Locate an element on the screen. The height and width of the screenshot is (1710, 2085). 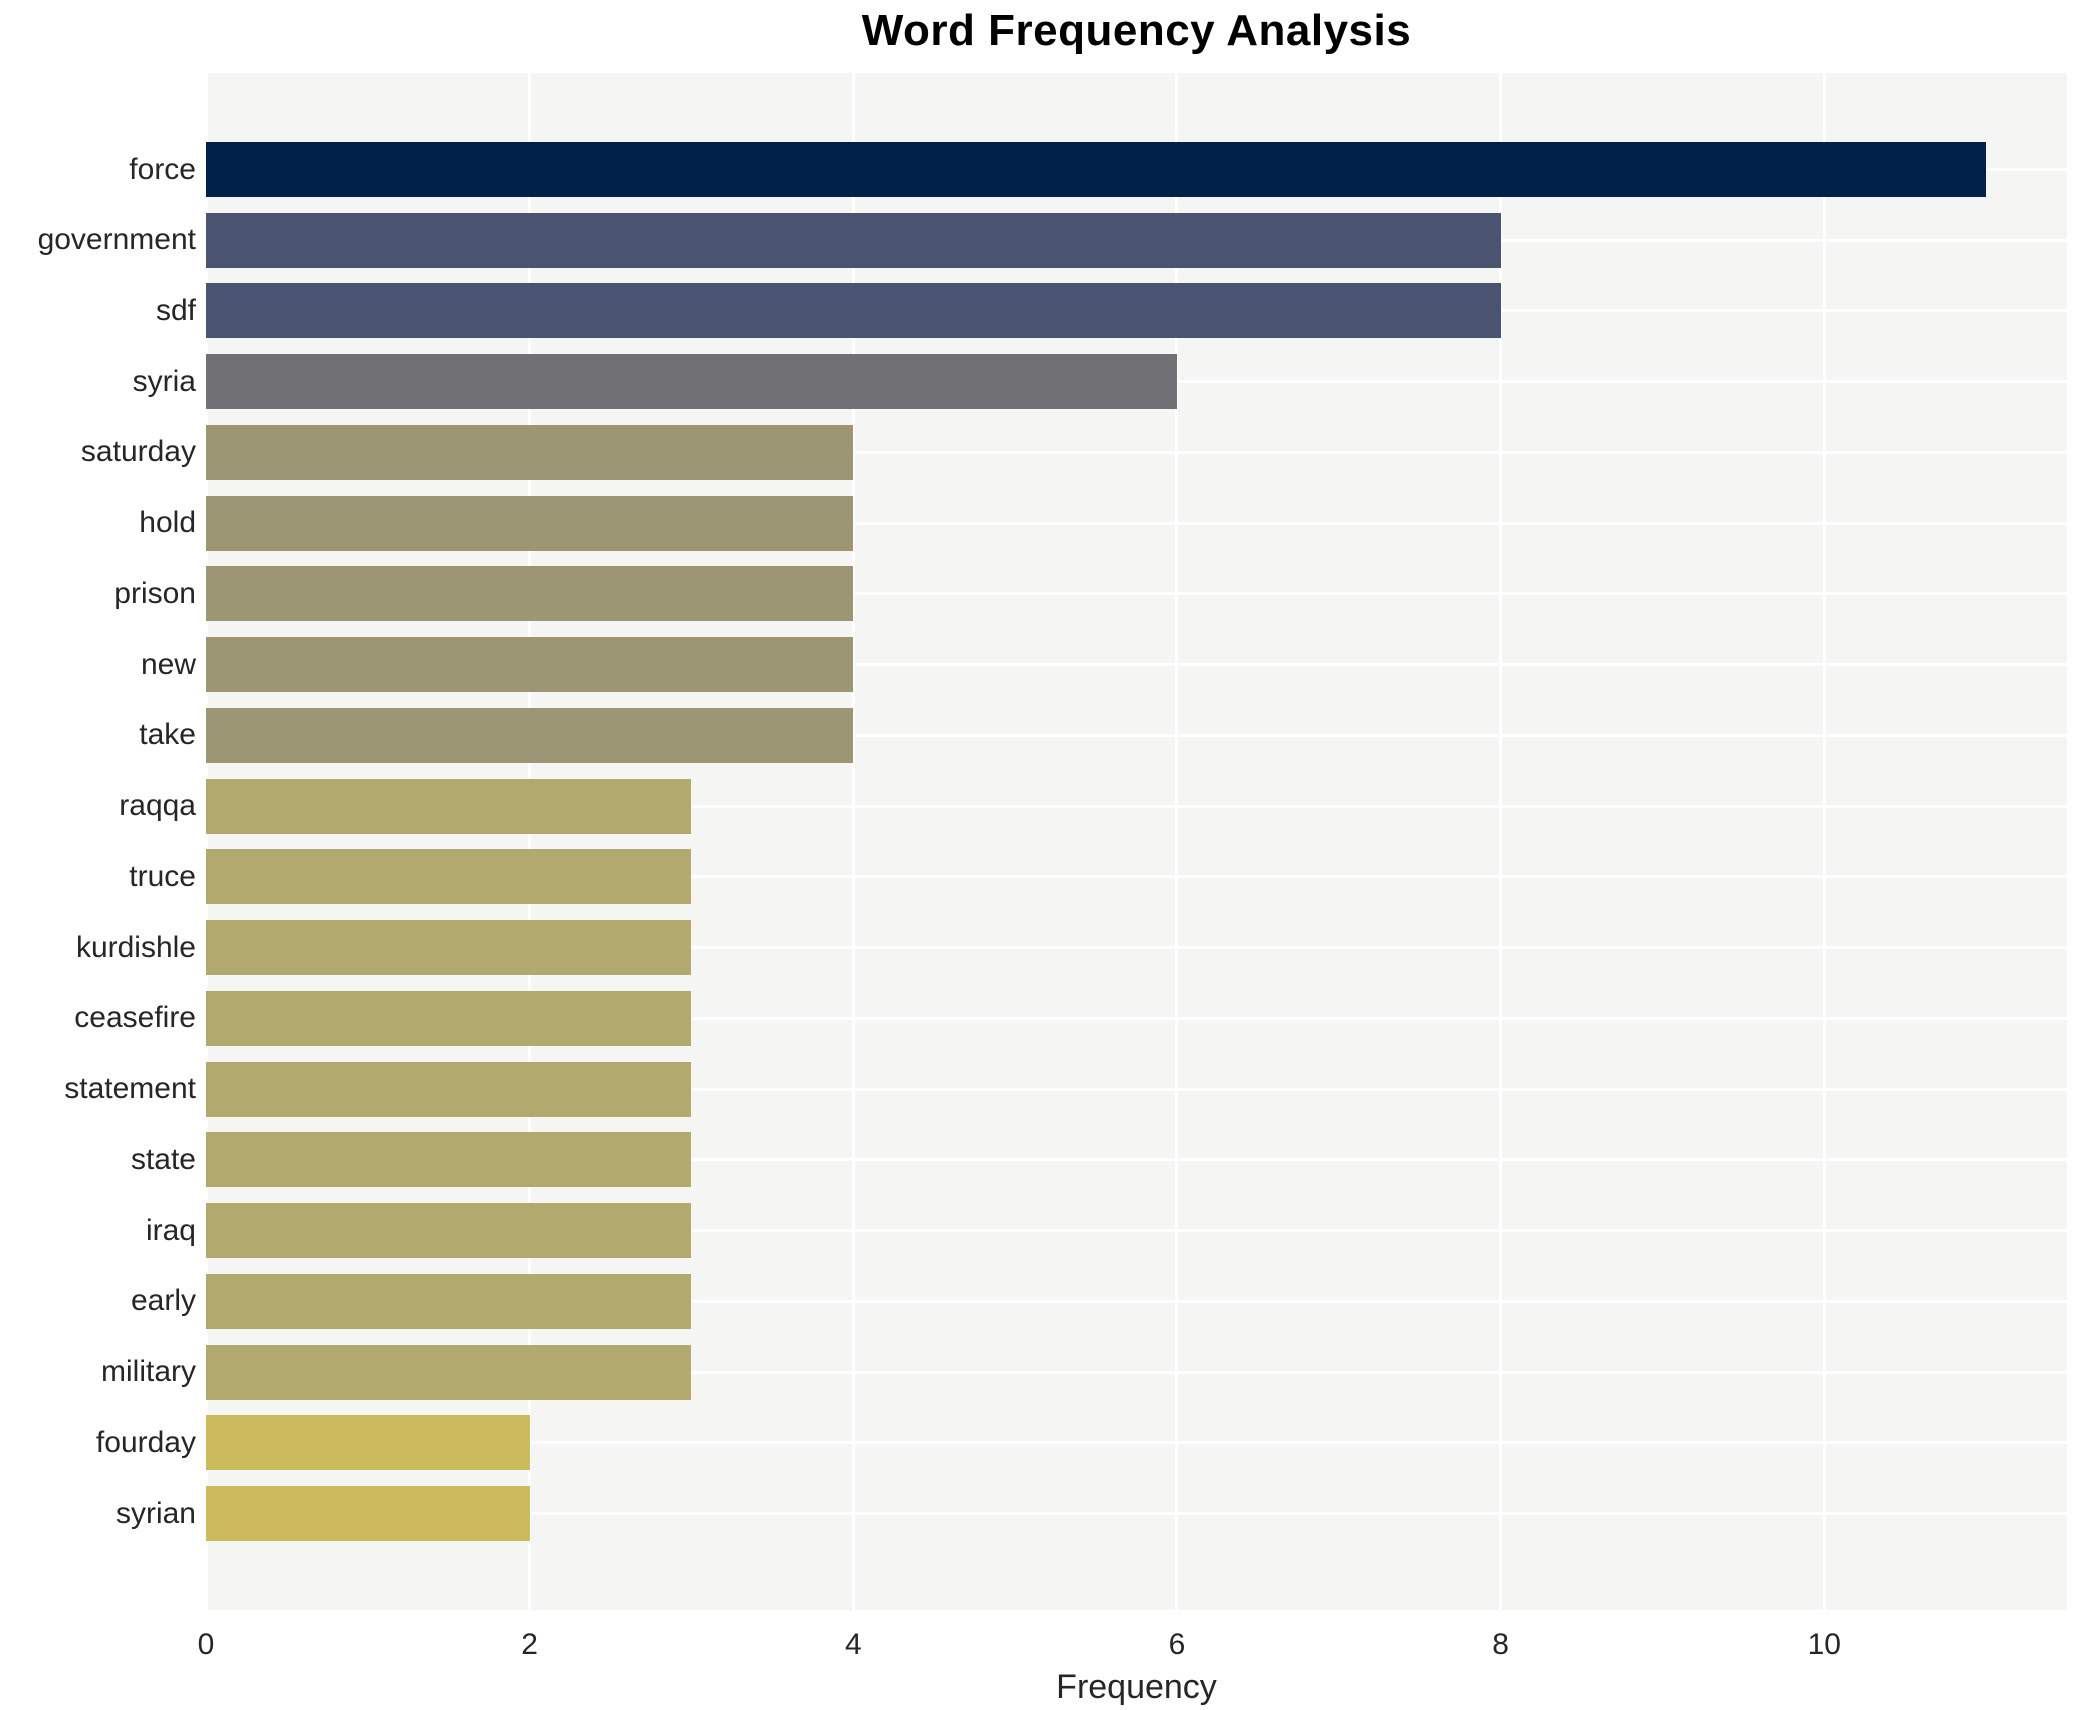
bar-iraq is located at coordinates (449, 1231).